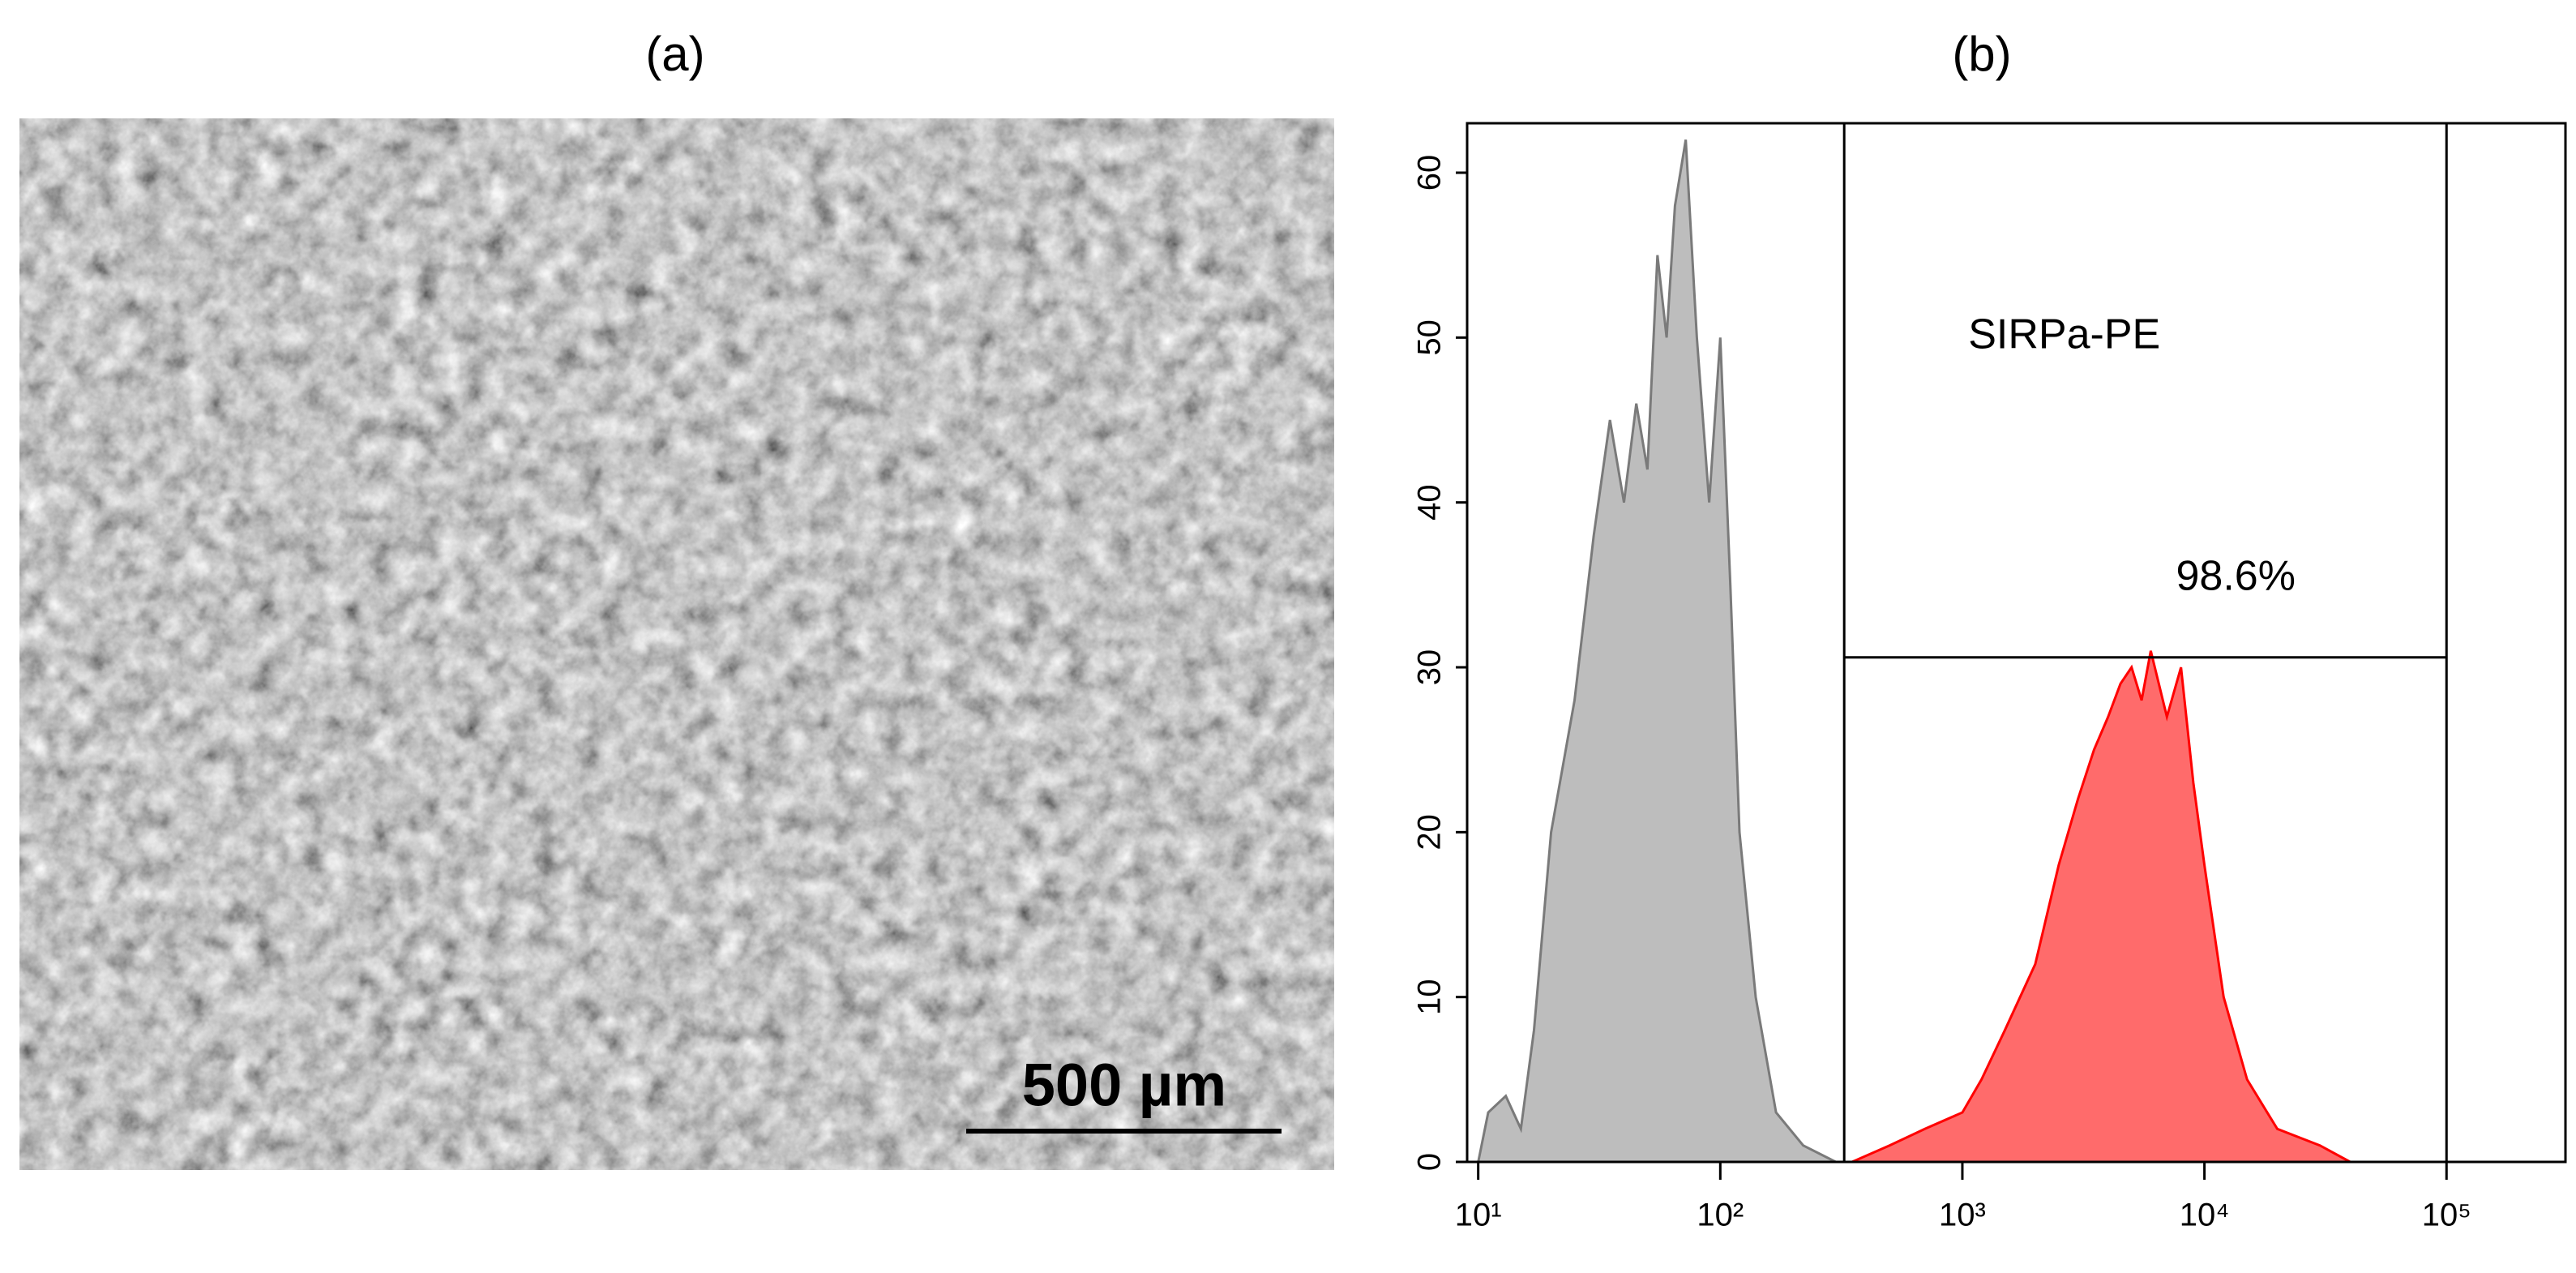 This screenshot has height=1273, width=2576. Describe the element at coordinates (2205, 1215) in the screenshot. I see `x-tick-label: 10⁴` at that location.